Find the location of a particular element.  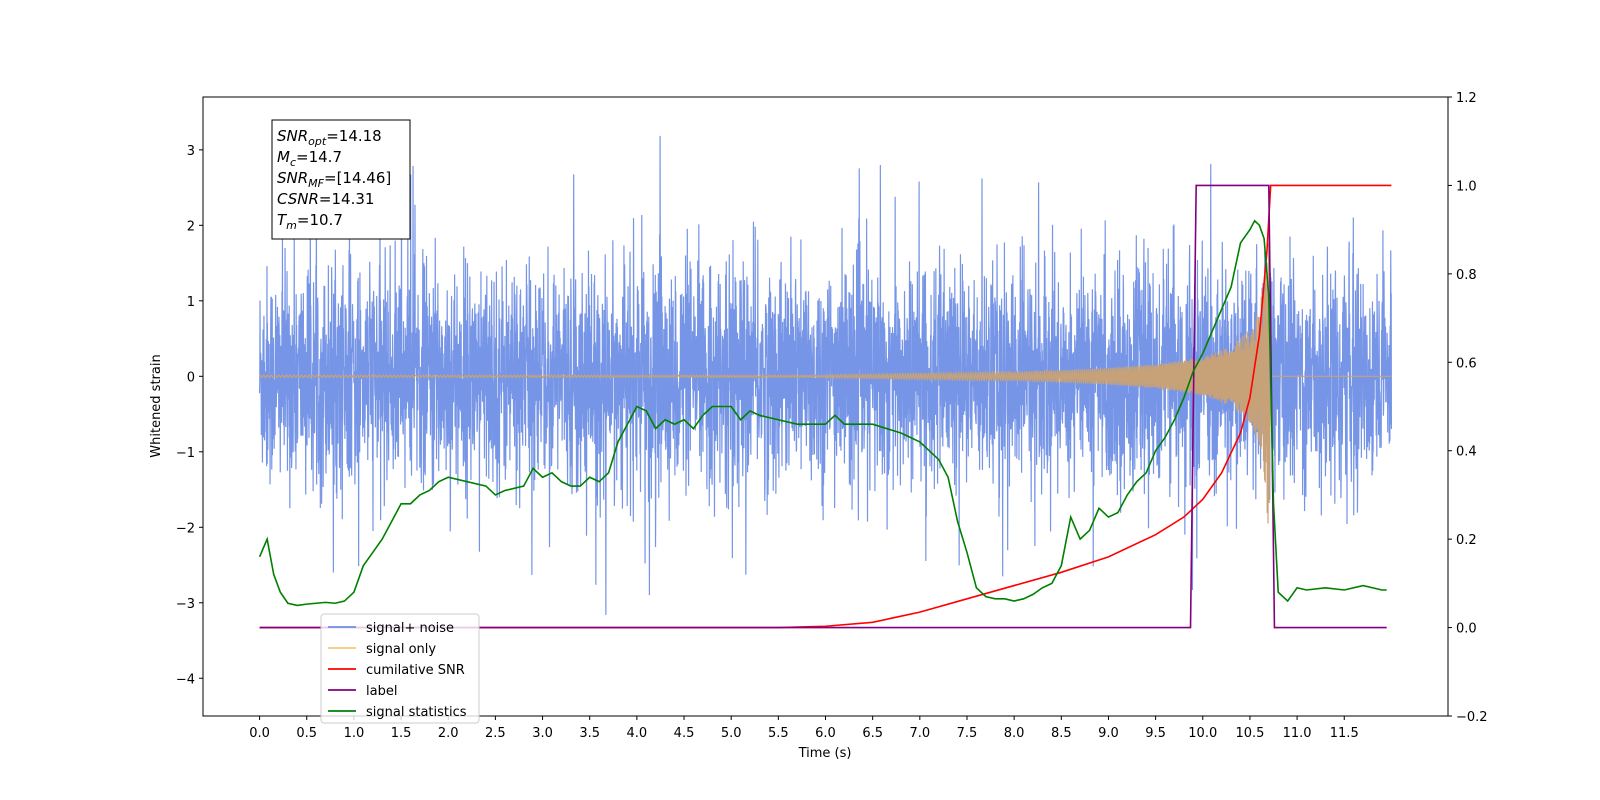

y-left-tick: −1 is located at coordinates (189, 453).